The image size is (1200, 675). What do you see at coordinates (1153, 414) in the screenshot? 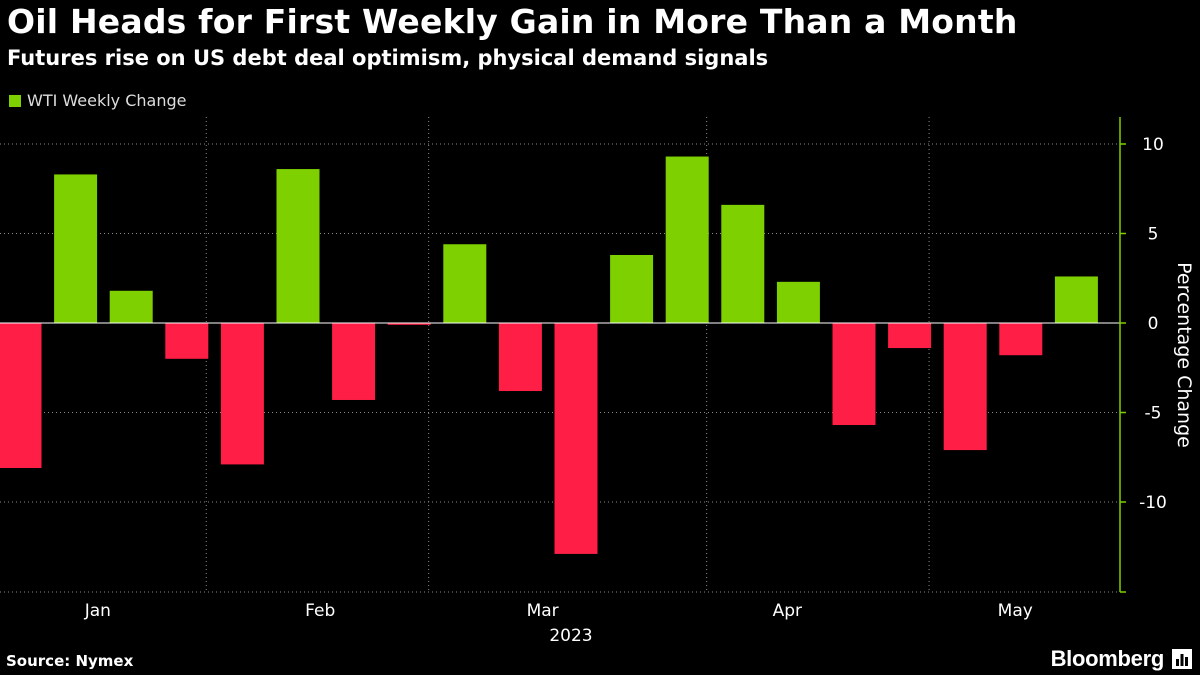
I see `y-tick-label: -5` at bounding box center [1153, 414].